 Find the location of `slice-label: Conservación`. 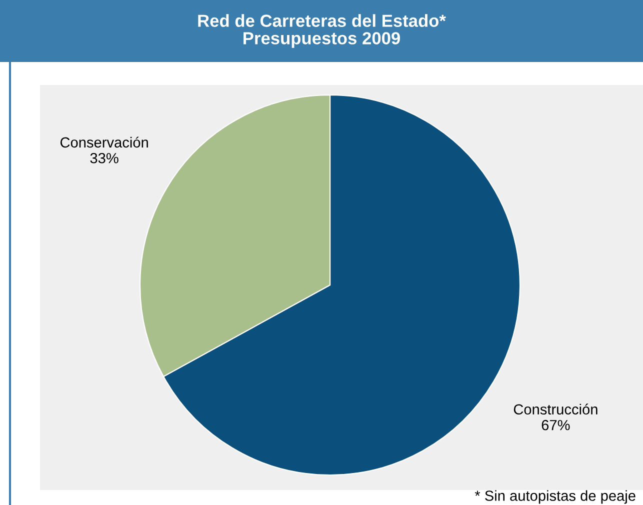

slice-label: Conservación is located at coordinates (104, 142).